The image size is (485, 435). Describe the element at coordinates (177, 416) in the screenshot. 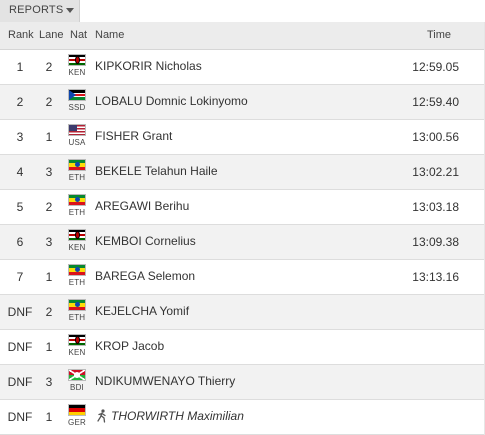

I see `athlete-name-link: THORWIRTH Maximilian` at that location.